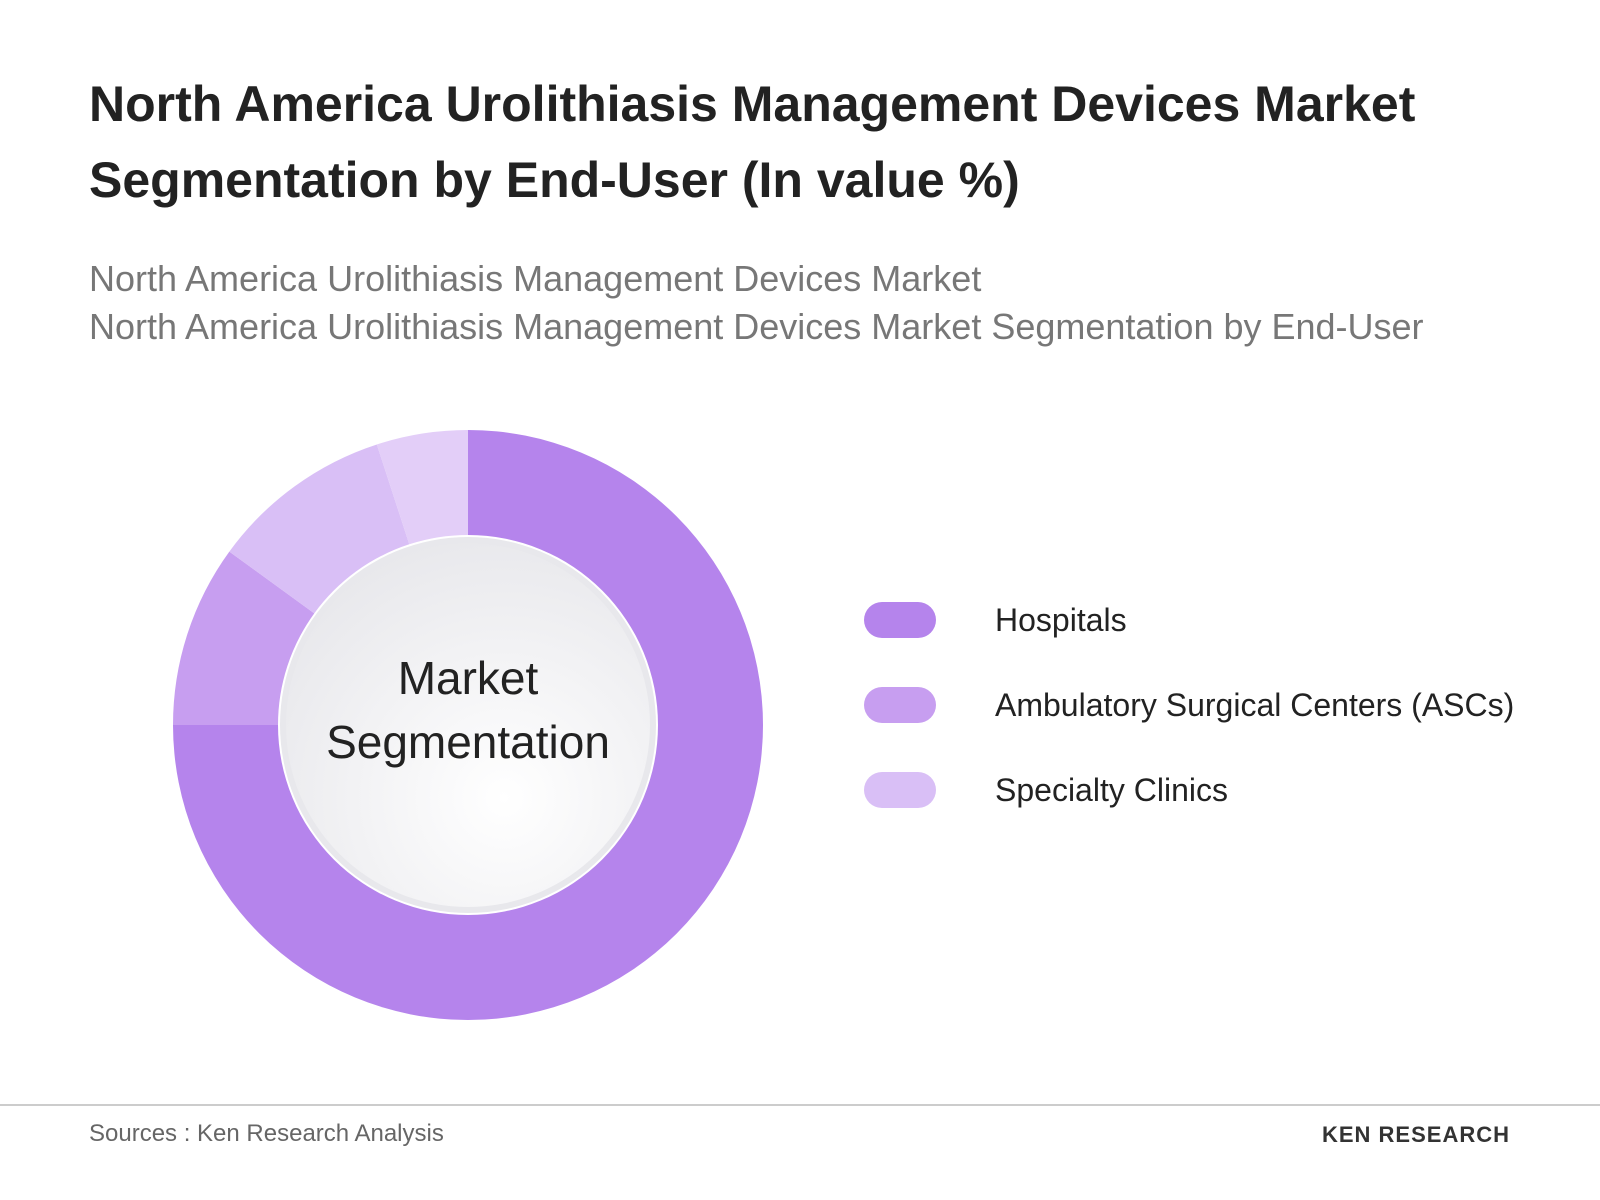 This screenshot has height=1200, width=1600. Describe the element at coordinates (468, 710) in the screenshot. I see `center-label: Market Segmentation` at that location.